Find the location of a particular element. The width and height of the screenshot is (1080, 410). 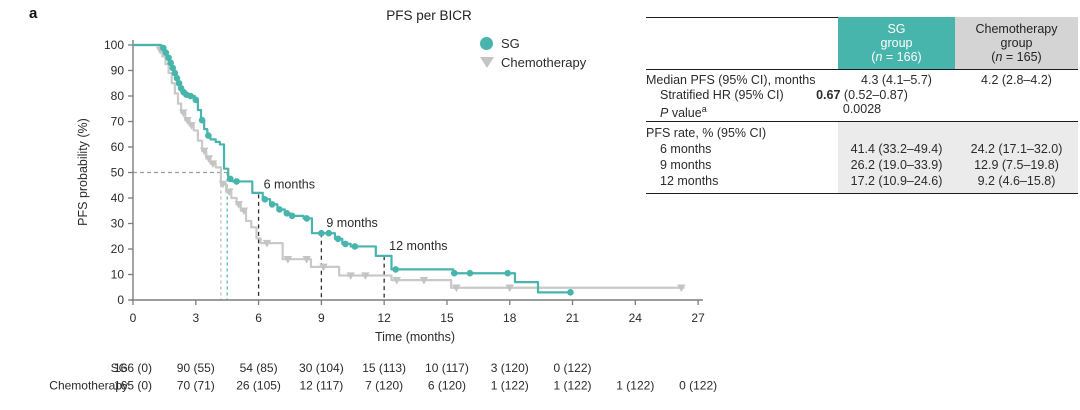

y-tick-label: 50 is located at coordinates (118, 173).